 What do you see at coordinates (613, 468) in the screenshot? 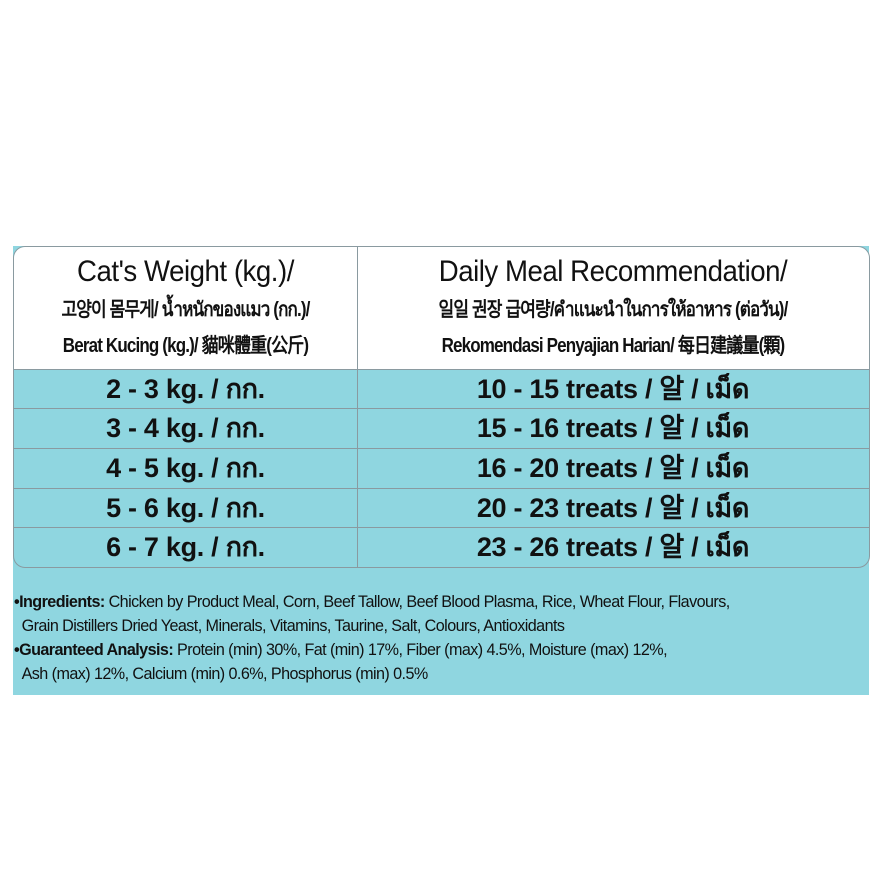
I see `treats-cell: 16 - 20 treats / 알 / เม็ด` at bounding box center [613, 468].